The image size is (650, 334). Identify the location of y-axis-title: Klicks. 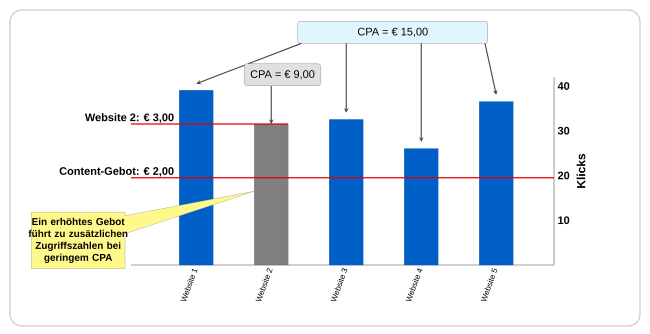
(581, 171).